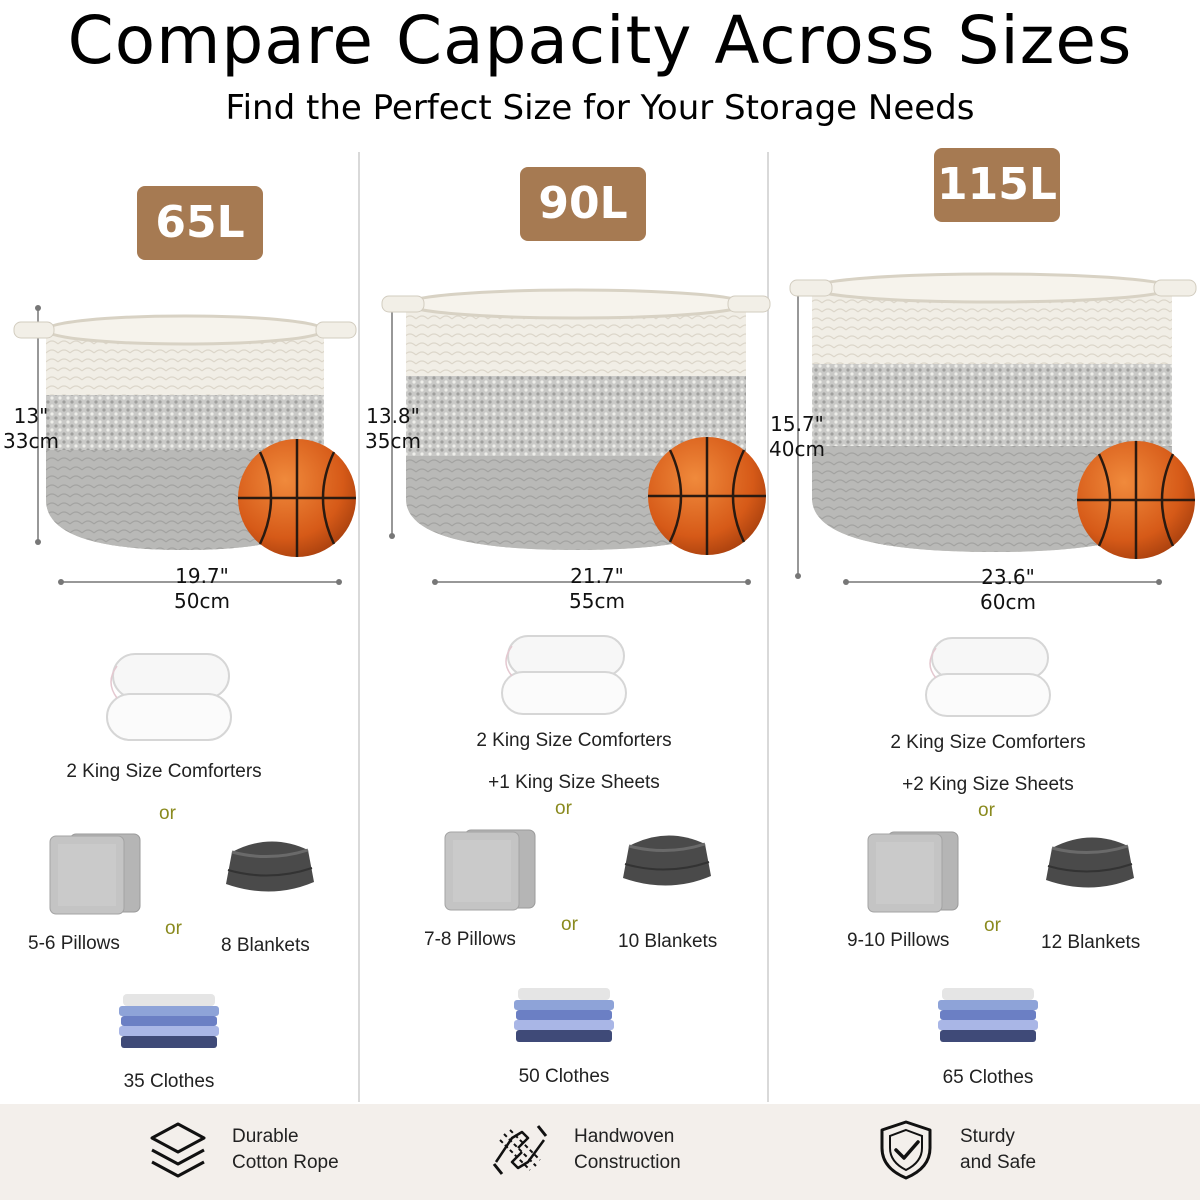 The width and height of the screenshot is (1200, 1200). Describe the element at coordinates (242, 1150) in the screenshot. I see `feature-durable: Durable Cotton Rope` at that location.